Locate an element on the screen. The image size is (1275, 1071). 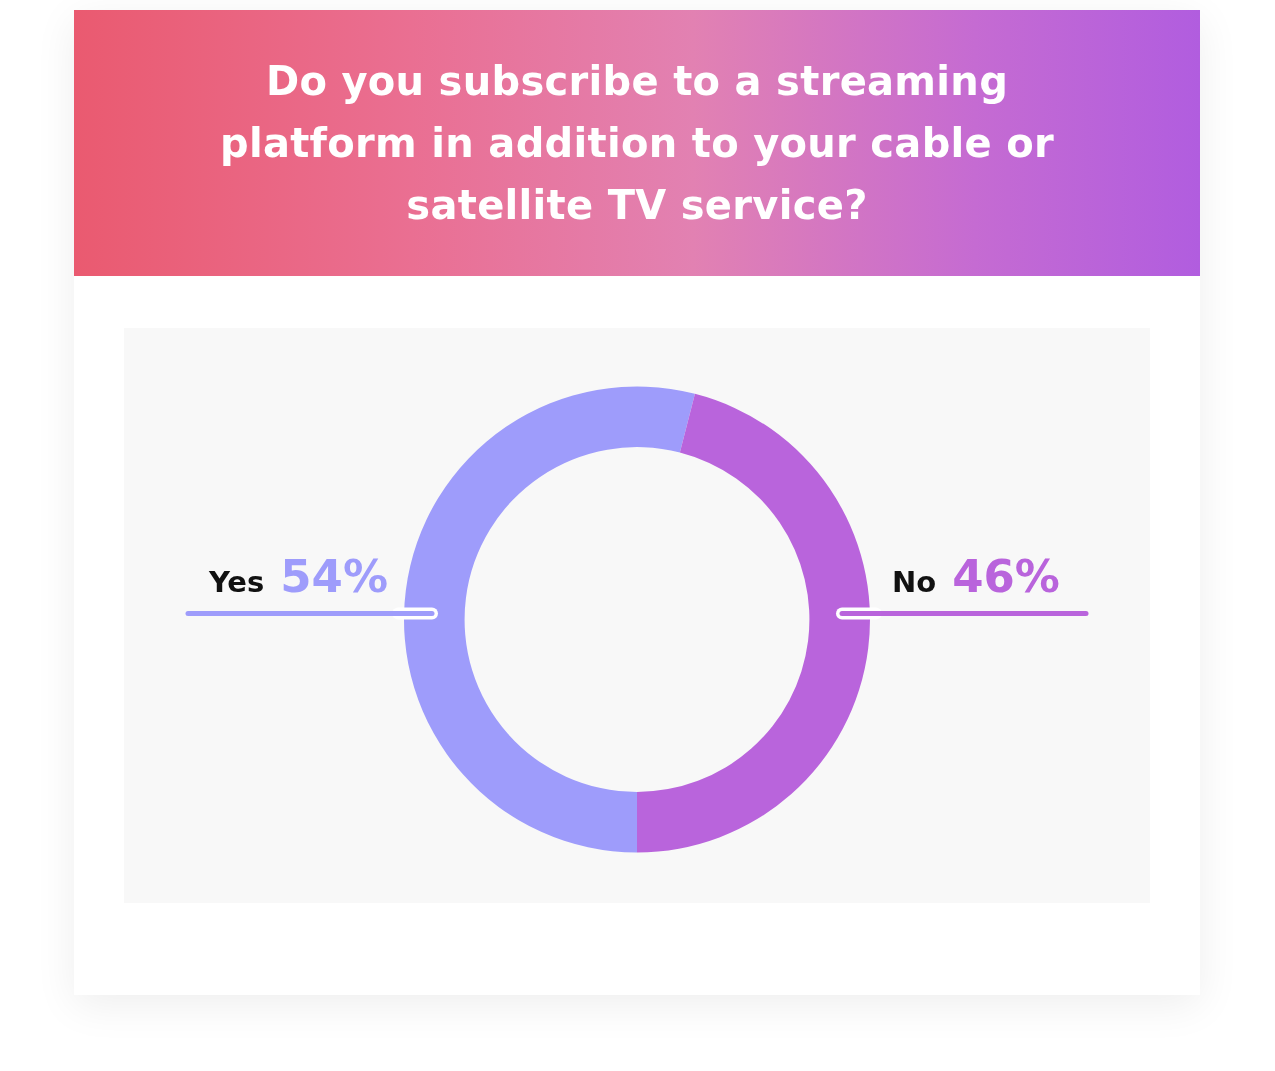
slice-label: Yes is located at coordinates (236, 581).